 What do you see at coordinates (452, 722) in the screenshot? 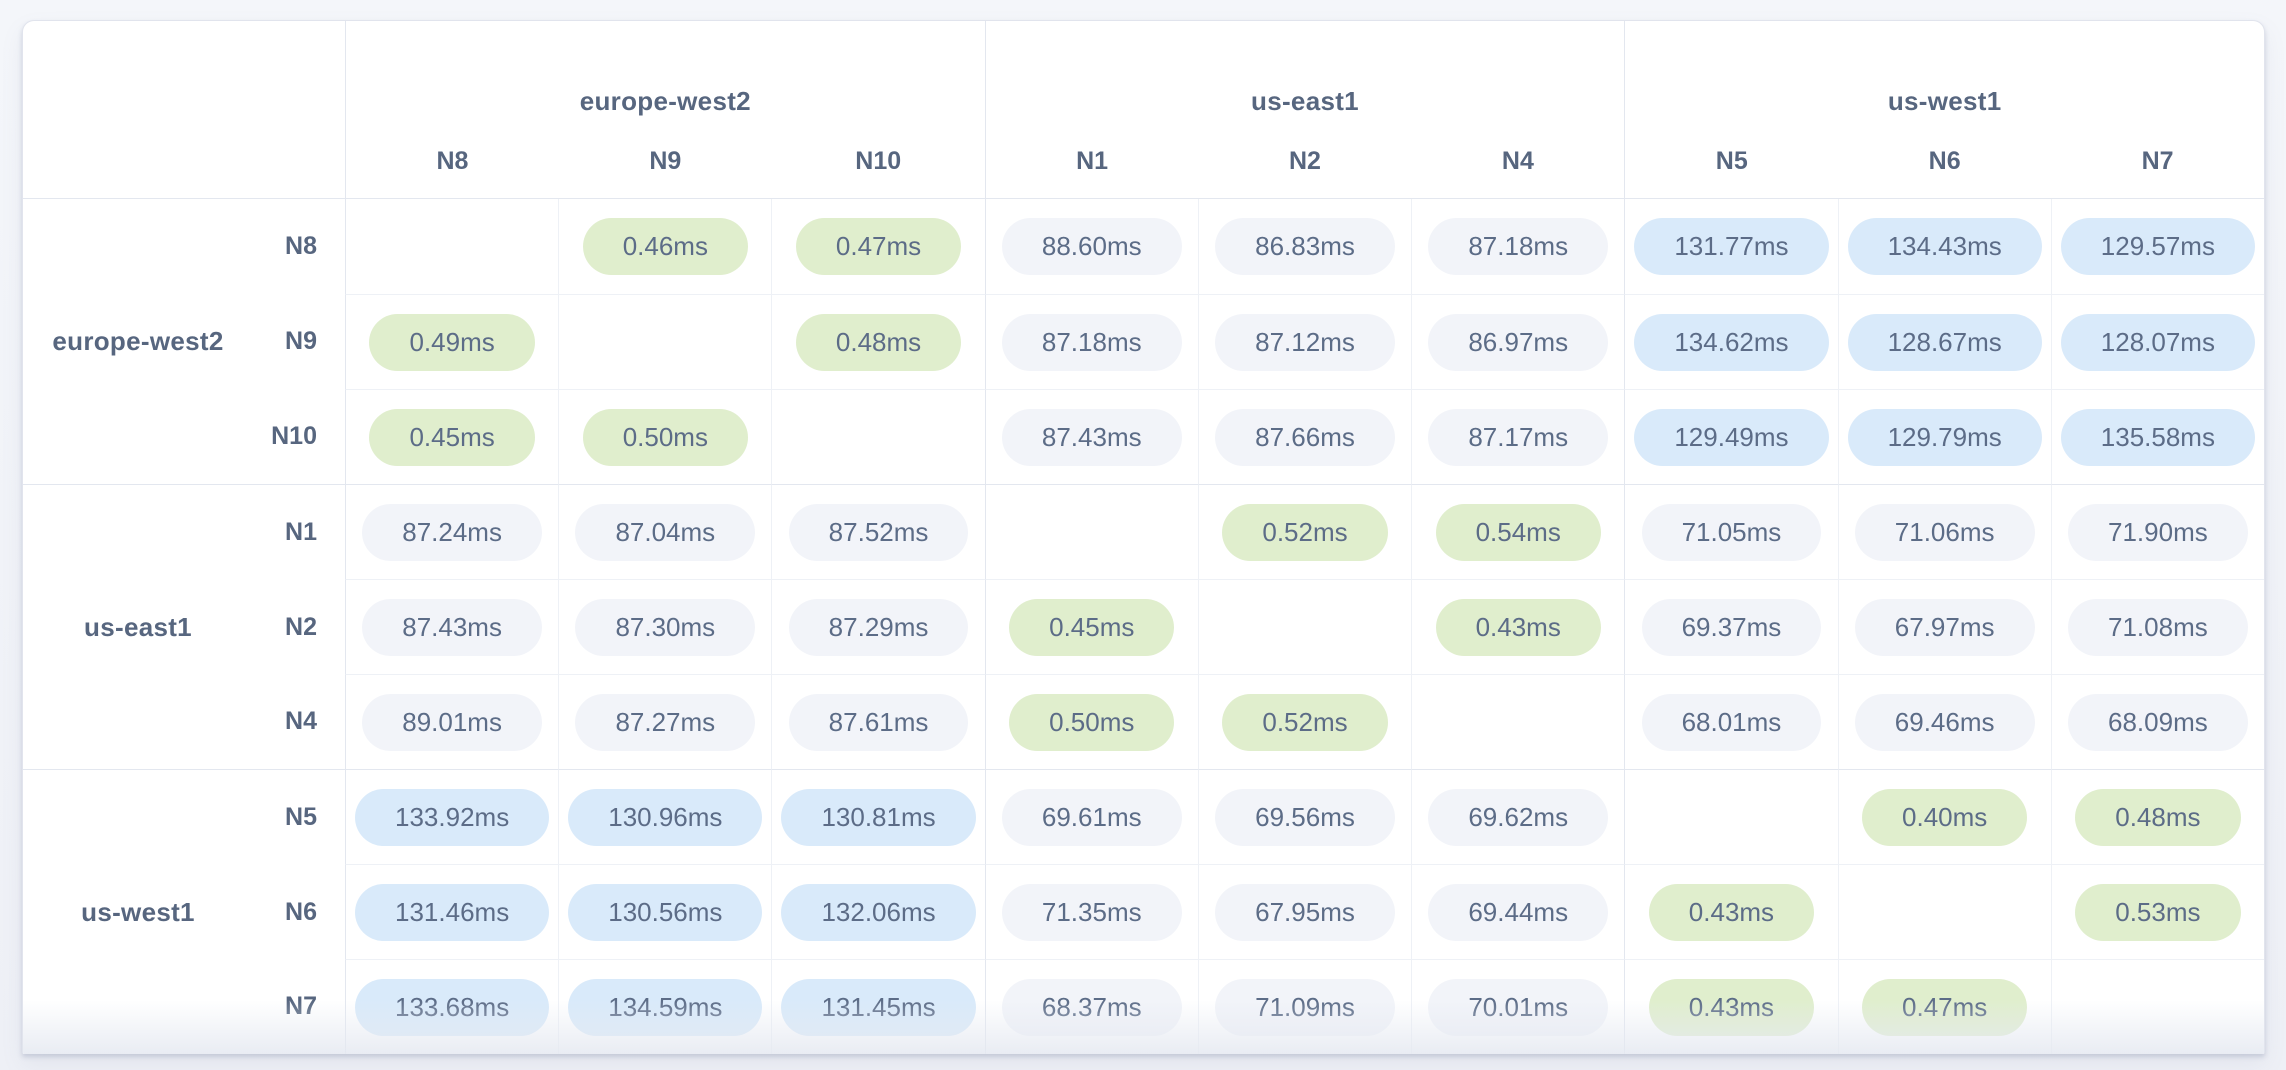
I see `latency-pill: 89.01ms` at bounding box center [452, 722].